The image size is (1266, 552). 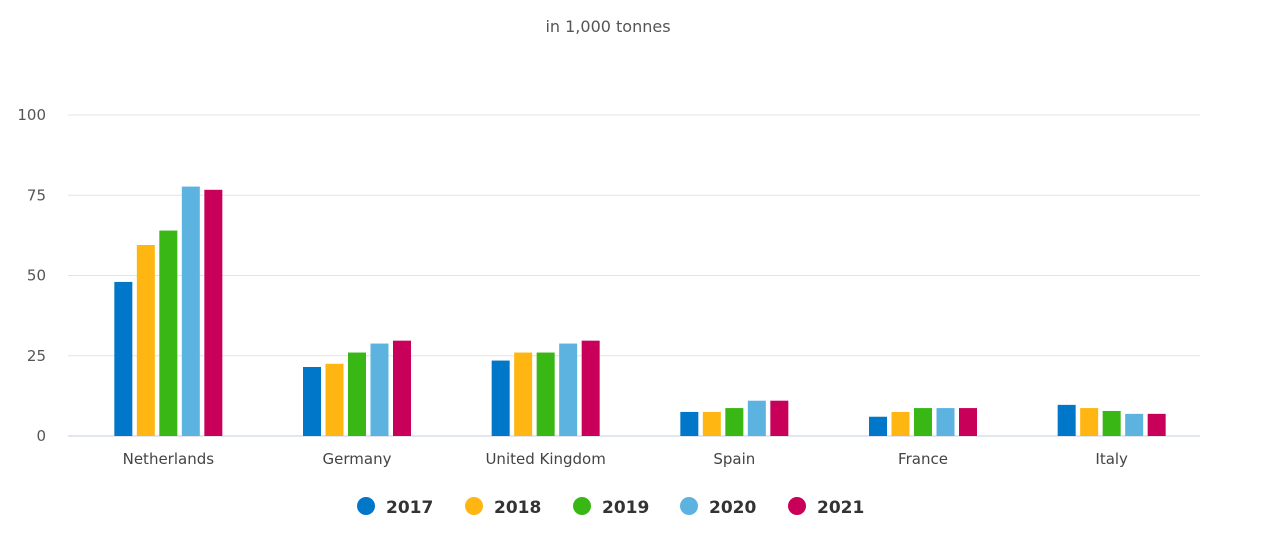 I want to click on bar-2021-netherlands, so click(x=213, y=312).